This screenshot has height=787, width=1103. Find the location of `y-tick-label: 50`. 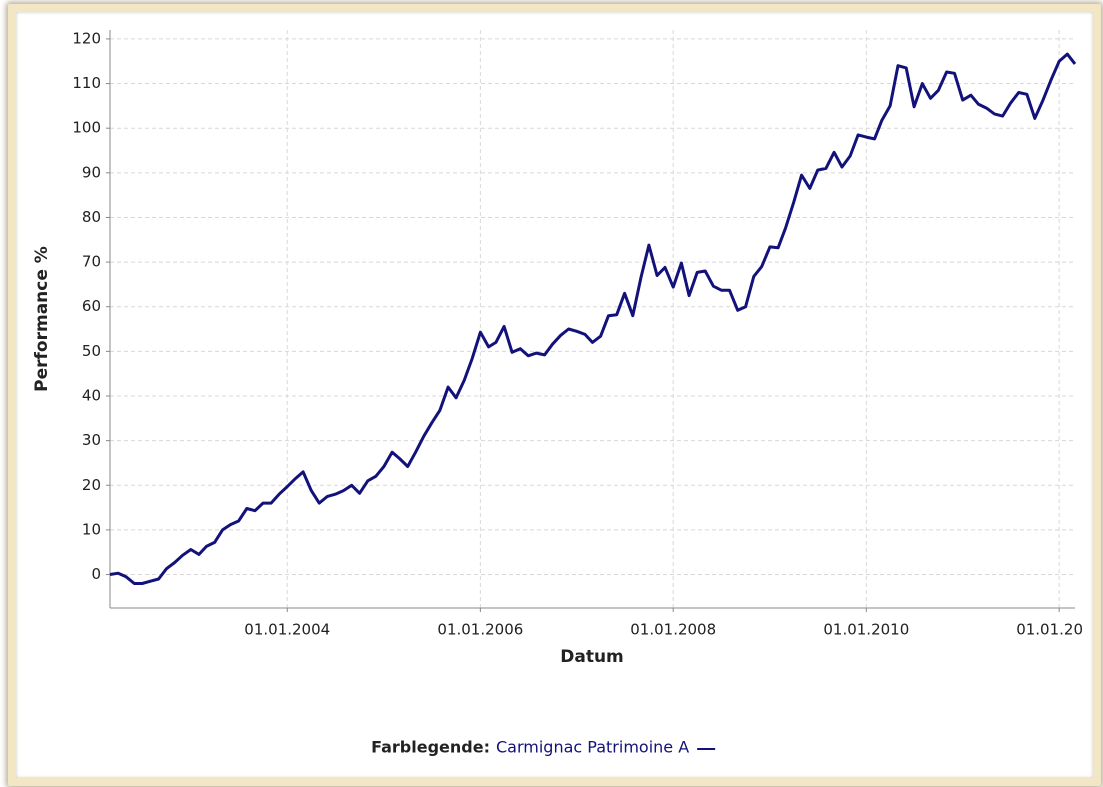

y-tick-label: 50 is located at coordinates (91, 351).